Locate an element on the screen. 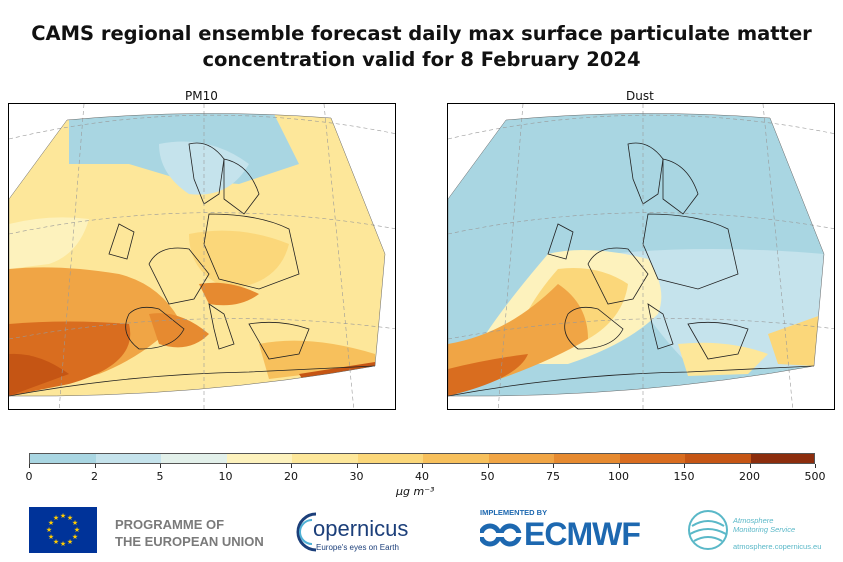  copernicus-logo is located at coordinates (306, 532).